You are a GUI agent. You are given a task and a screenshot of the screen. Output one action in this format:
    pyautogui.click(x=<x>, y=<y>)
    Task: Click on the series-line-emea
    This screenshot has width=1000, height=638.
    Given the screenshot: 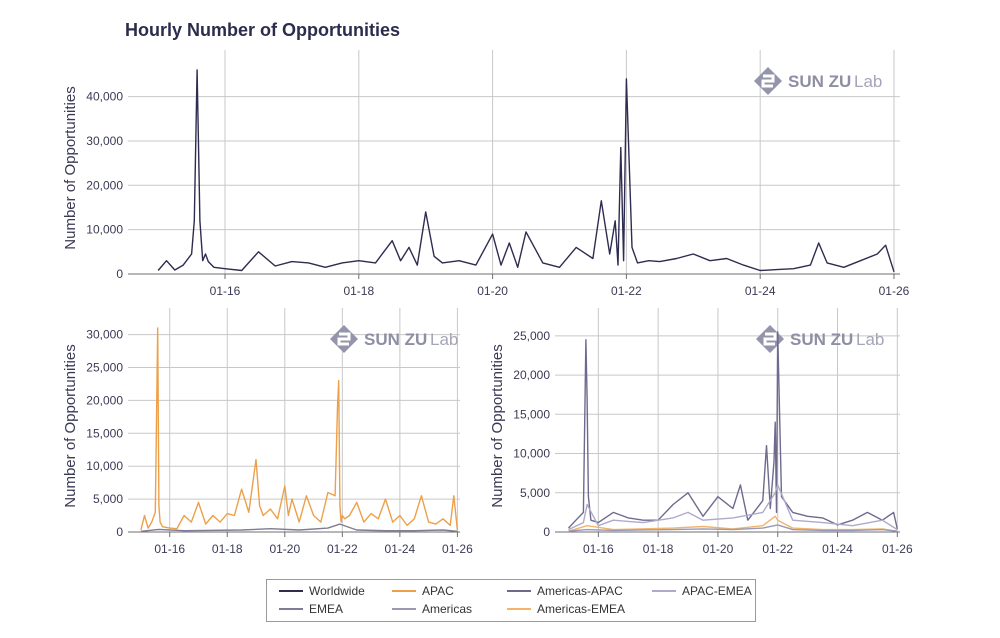 What is the action you would take?
    pyautogui.click(x=299, y=527)
    